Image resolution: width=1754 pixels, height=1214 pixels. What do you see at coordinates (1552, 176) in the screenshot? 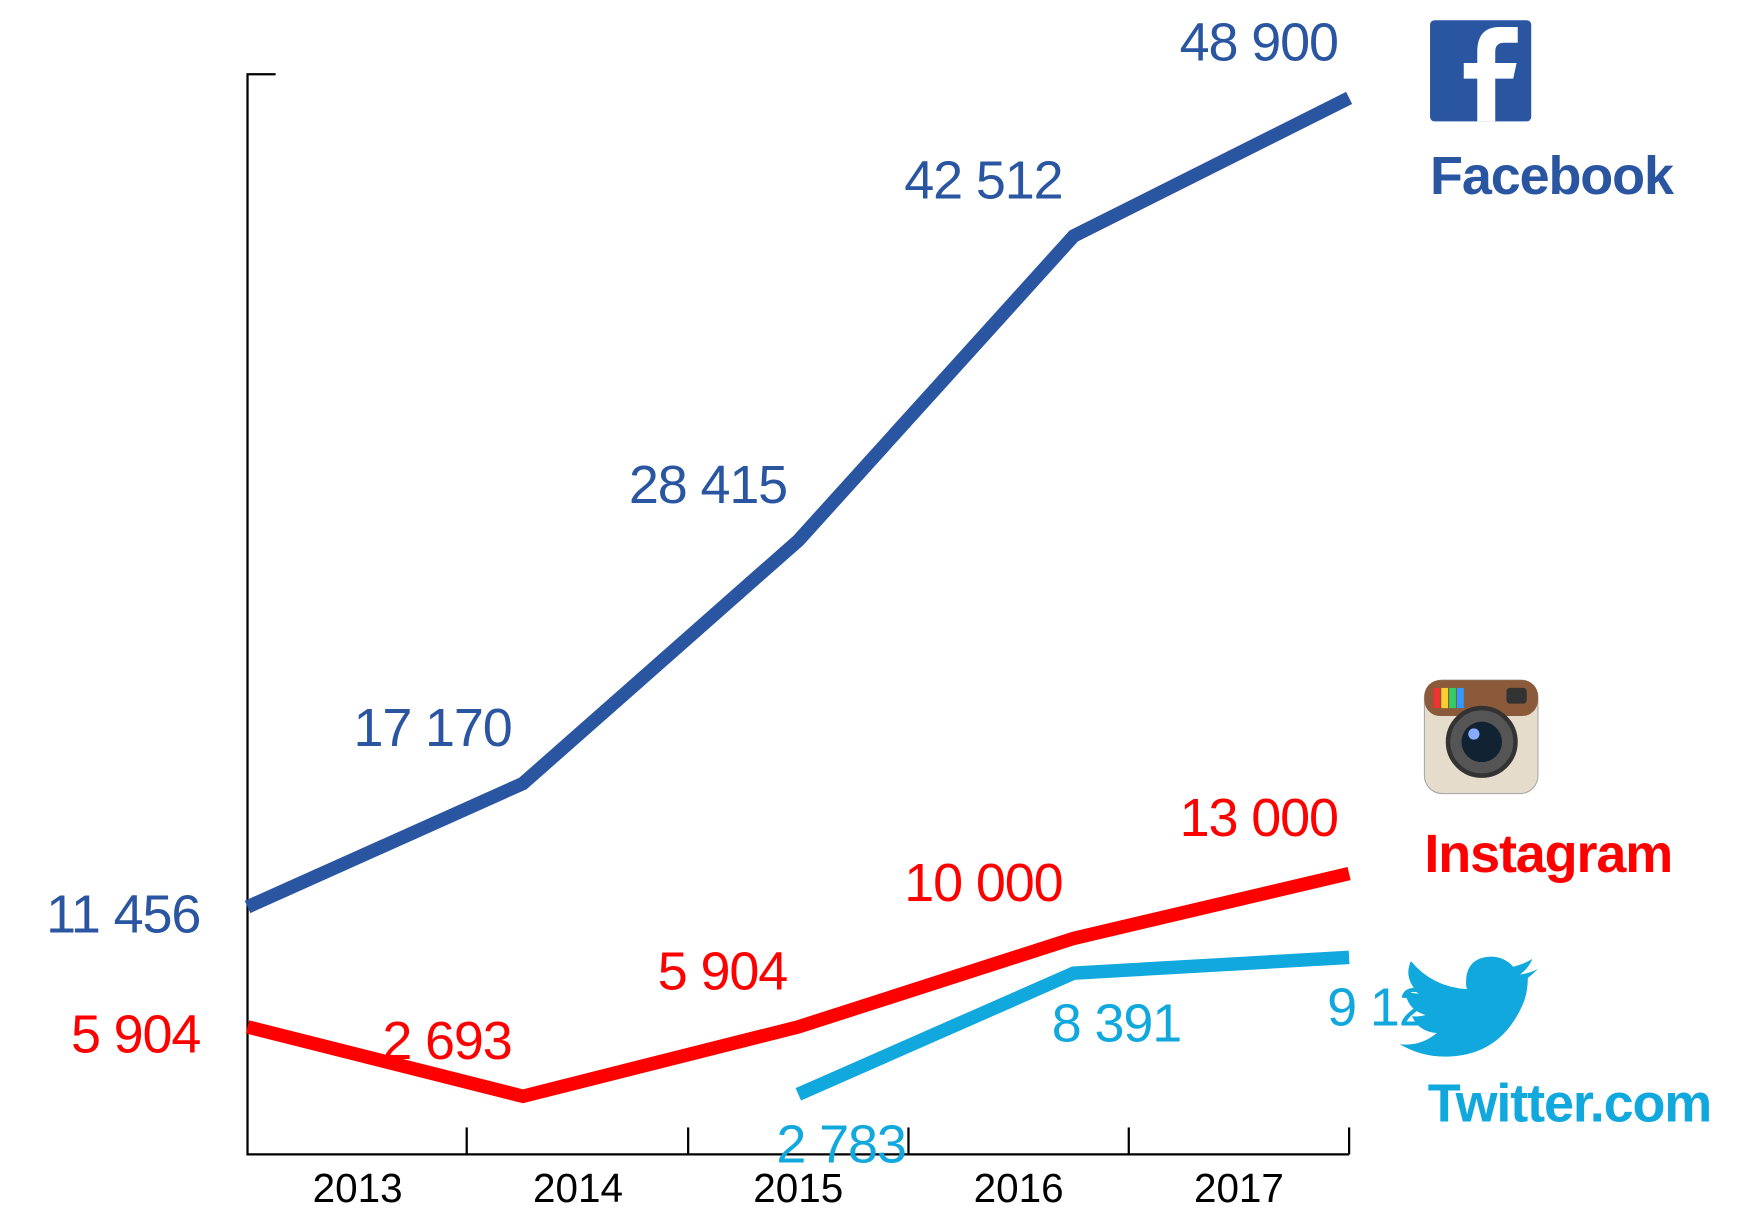
I see `legend-label: Facebook` at bounding box center [1552, 176].